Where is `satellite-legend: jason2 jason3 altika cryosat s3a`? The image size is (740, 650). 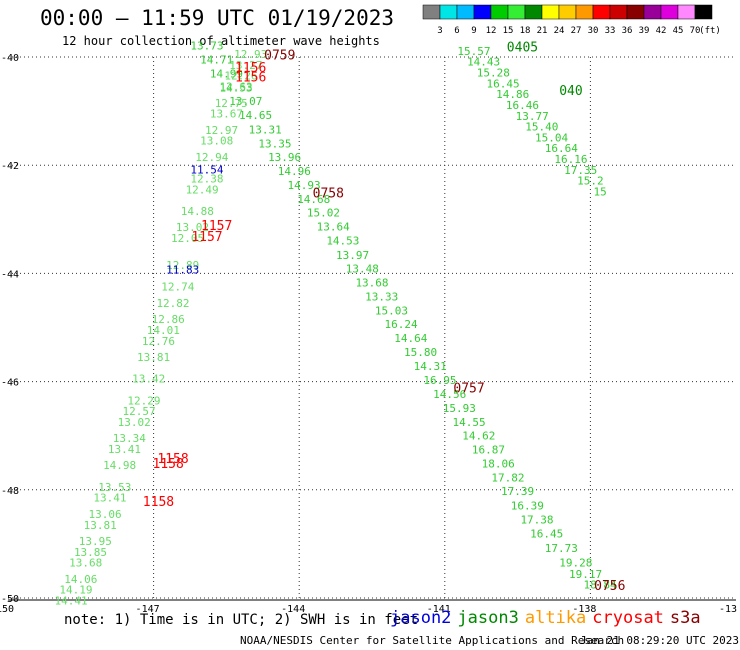
satellite-legend: jason2 jason3 altika cryosat s3a is located at coordinates (548, 618).